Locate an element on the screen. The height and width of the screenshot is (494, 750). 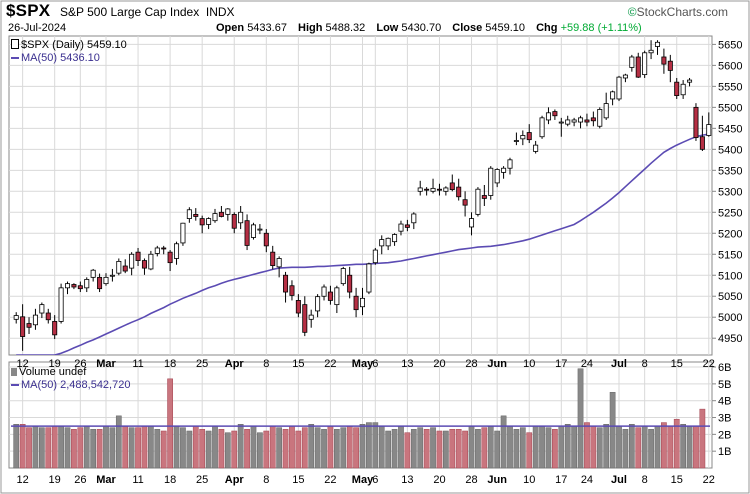
date-tick-label: Apr is located at coordinates (235, 480).